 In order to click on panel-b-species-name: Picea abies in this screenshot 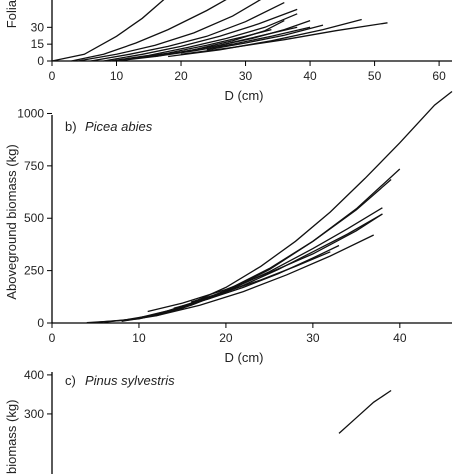, I will do `click(119, 126)`.